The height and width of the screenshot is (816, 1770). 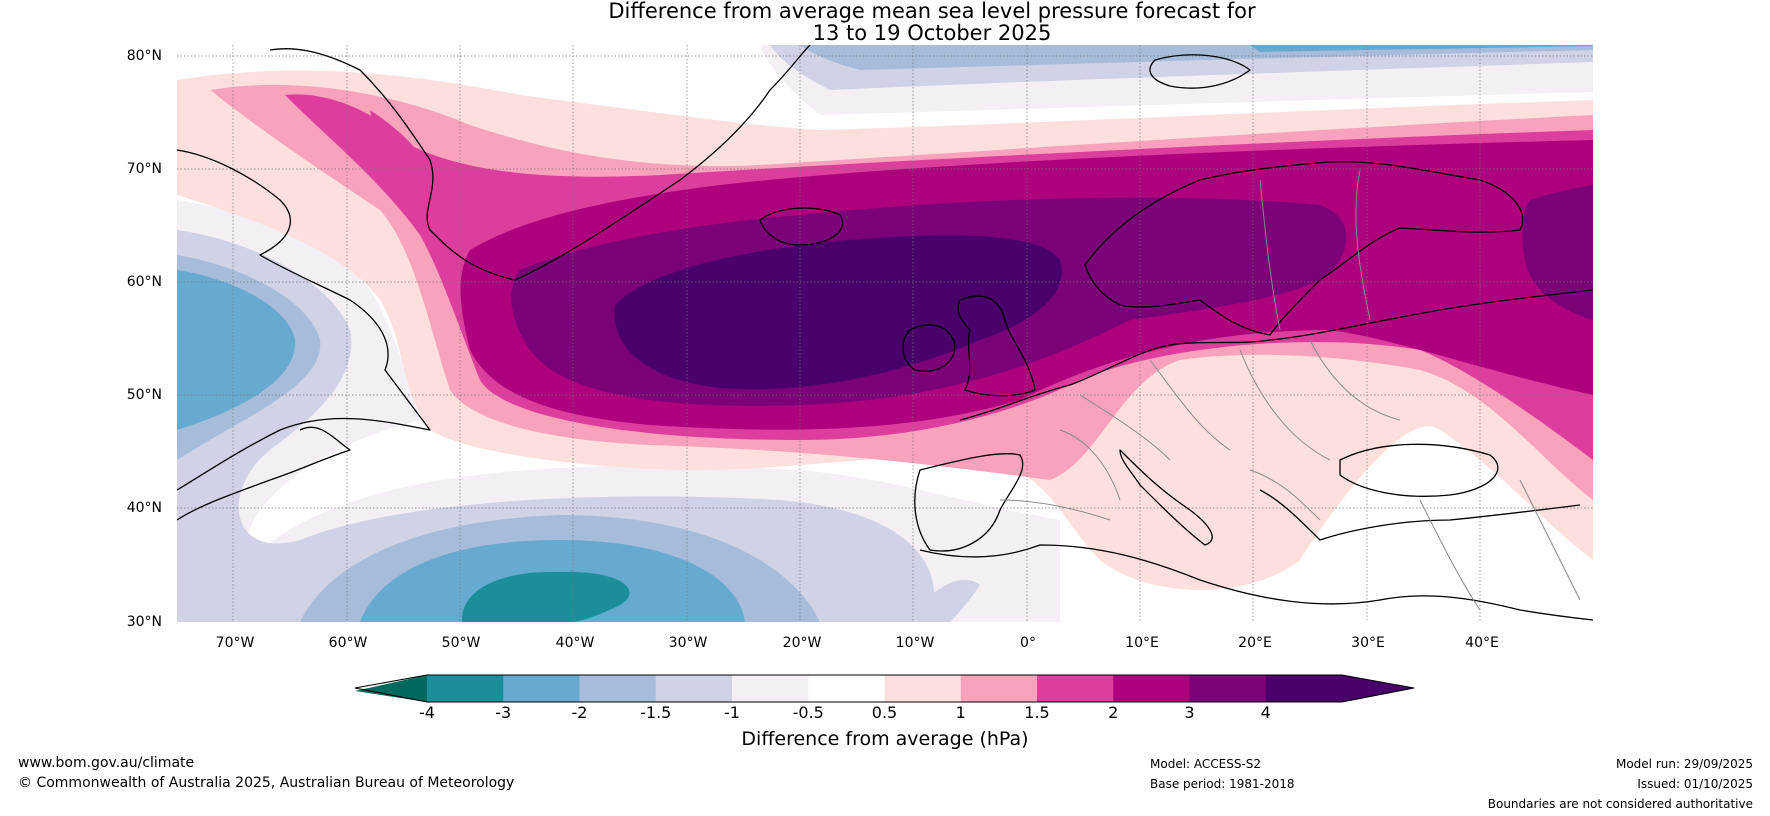 What do you see at coordinates (932, 33) in the screenshot?
I see `map-title-line2: 13 to 19 October 2025` at bounding box center [932, 33].